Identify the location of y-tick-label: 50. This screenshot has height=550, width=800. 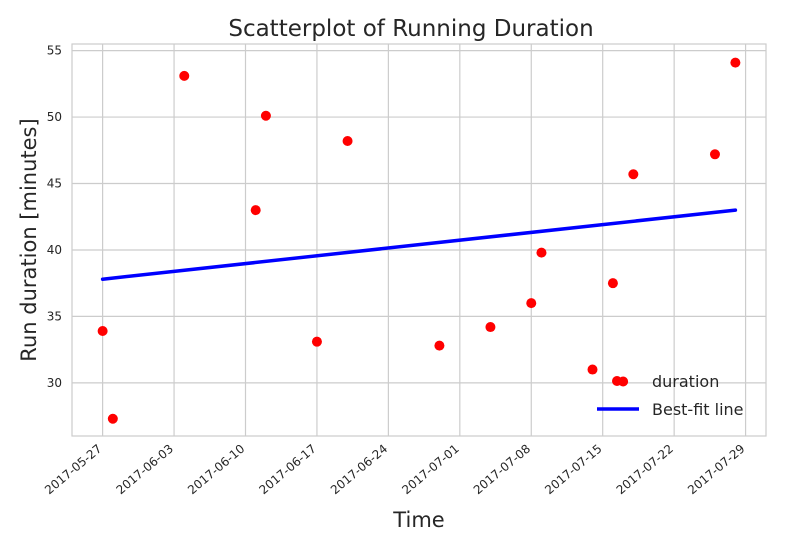
(54, 117).